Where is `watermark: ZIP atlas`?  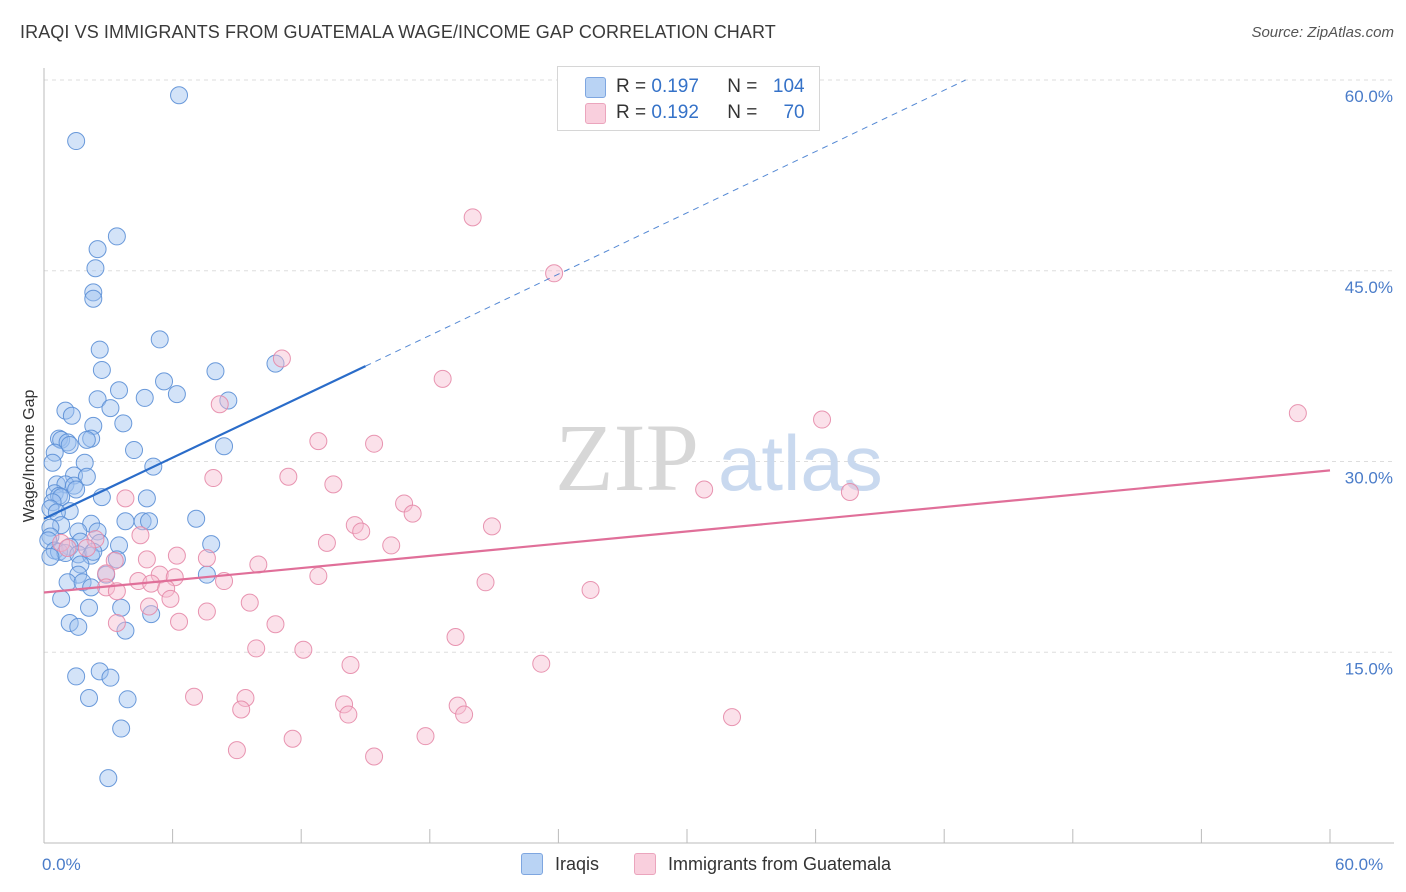
watermark: ZIP atlas is located at coordinates (719, 457).